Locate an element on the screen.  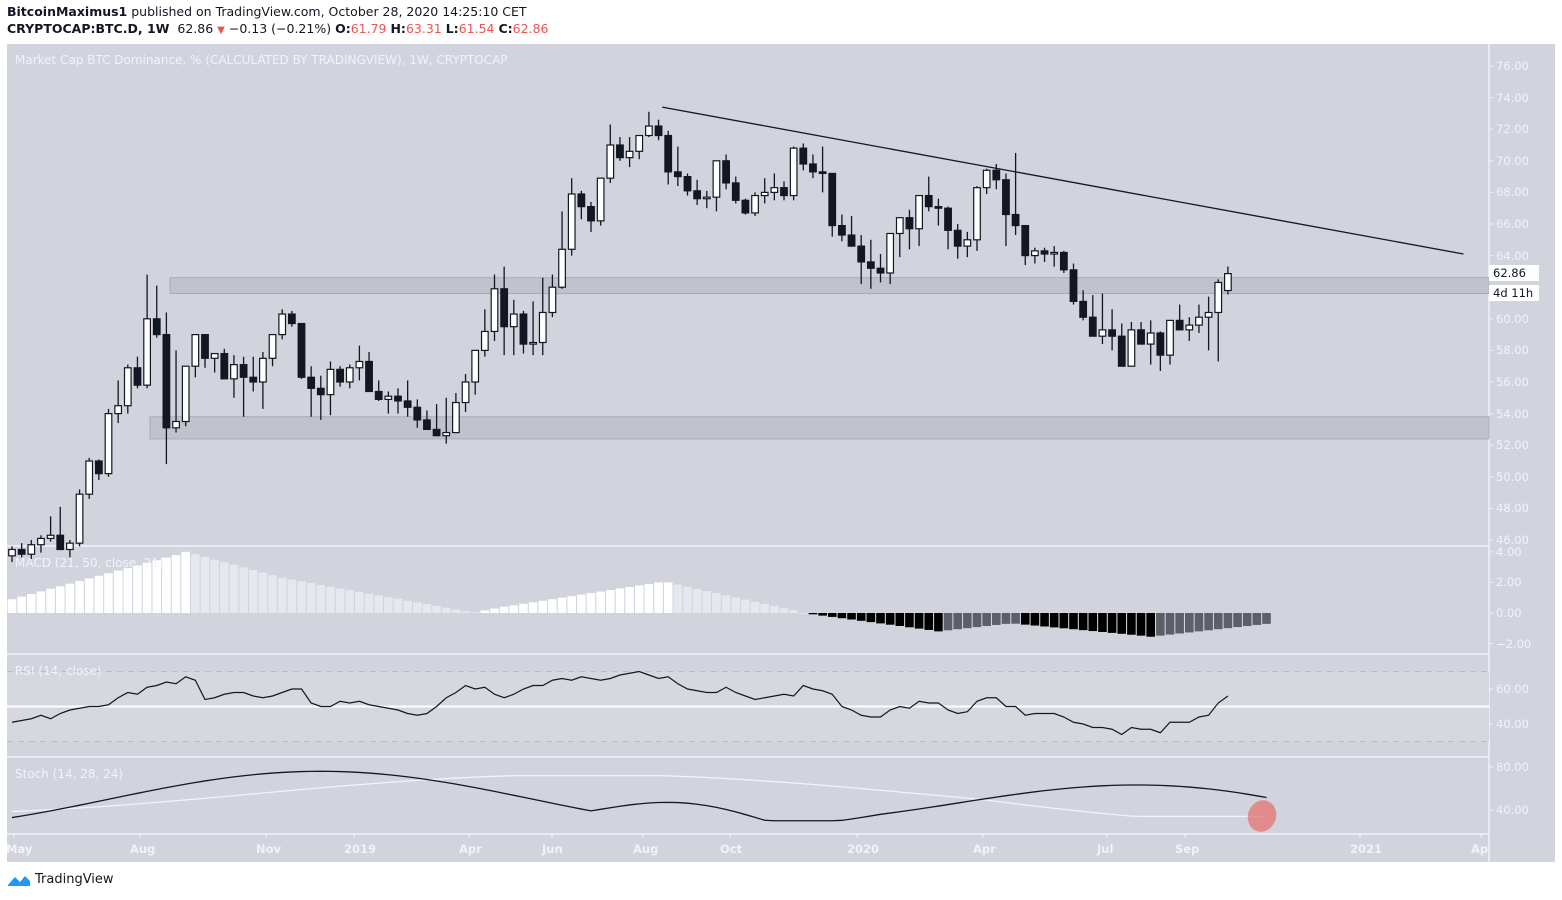
author: BitcoinMaximus1 is located at coordinates (67, 11).